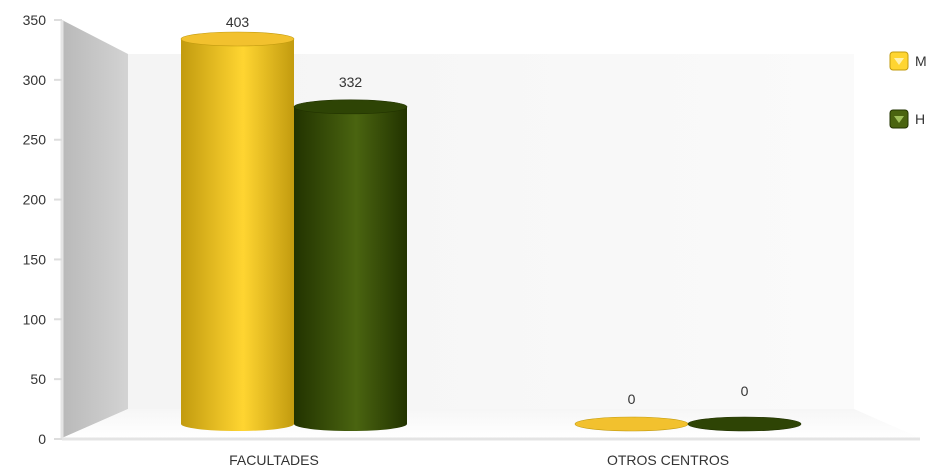 The height and width of the screenshot is (472, 931). Describe the element at coordinates (38, 379) in the screenshot. I see `y-tick-label: 50` at that location.